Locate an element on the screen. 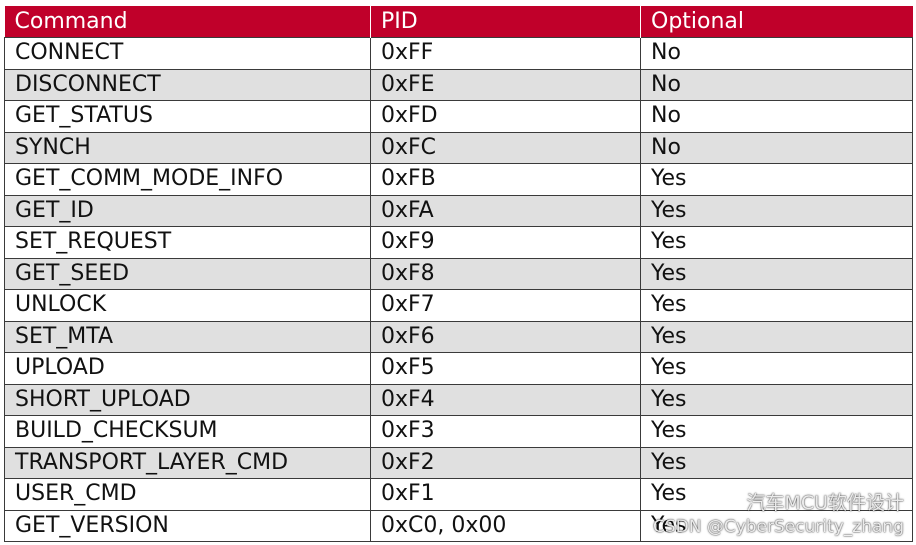 Image resolution: width=916 pixels, height=545 pixels. command-cell: SET_MTA is located at coordinates (187, 336).